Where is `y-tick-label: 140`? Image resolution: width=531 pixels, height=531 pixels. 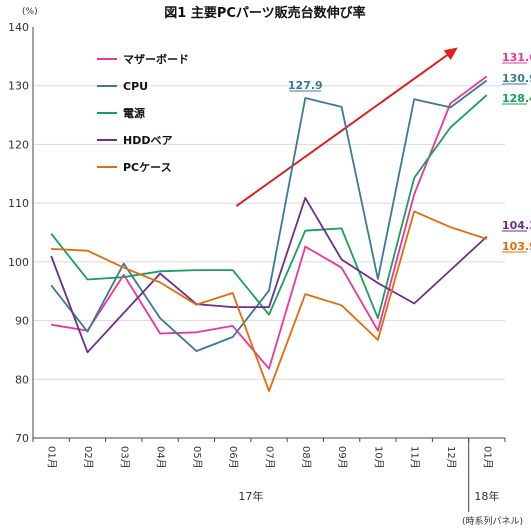 y-tick-label: 140 is located at coordinates (18, 27).